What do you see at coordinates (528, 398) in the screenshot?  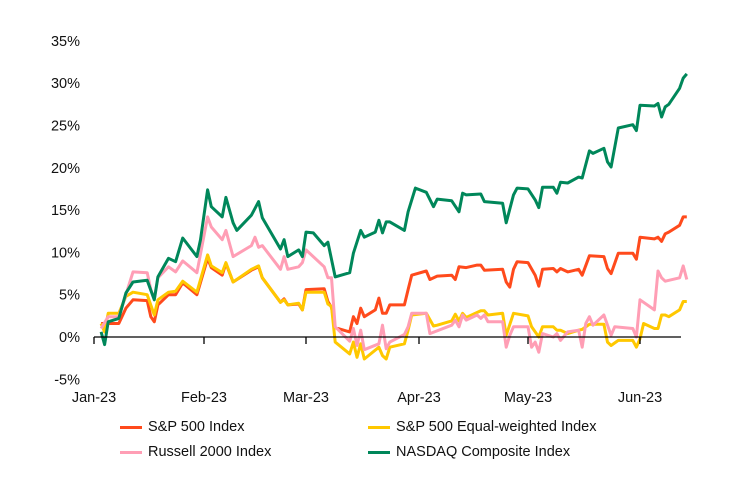 I see `x-tick-label: May-23` at bounding box center [528, 398].